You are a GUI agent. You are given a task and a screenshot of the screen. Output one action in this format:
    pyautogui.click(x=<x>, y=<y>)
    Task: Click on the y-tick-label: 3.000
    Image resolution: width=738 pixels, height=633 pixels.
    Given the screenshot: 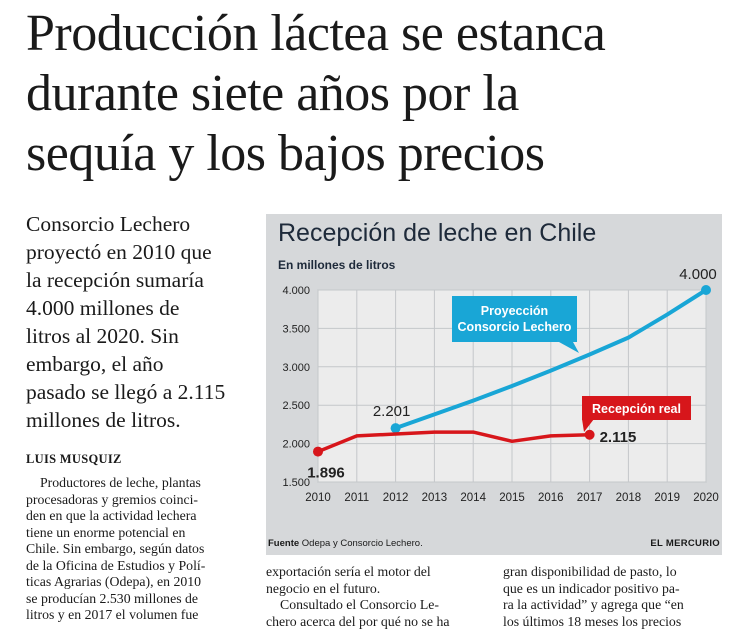 What is the action you would take?
    pyautogui.click(x=296, y=368)
    